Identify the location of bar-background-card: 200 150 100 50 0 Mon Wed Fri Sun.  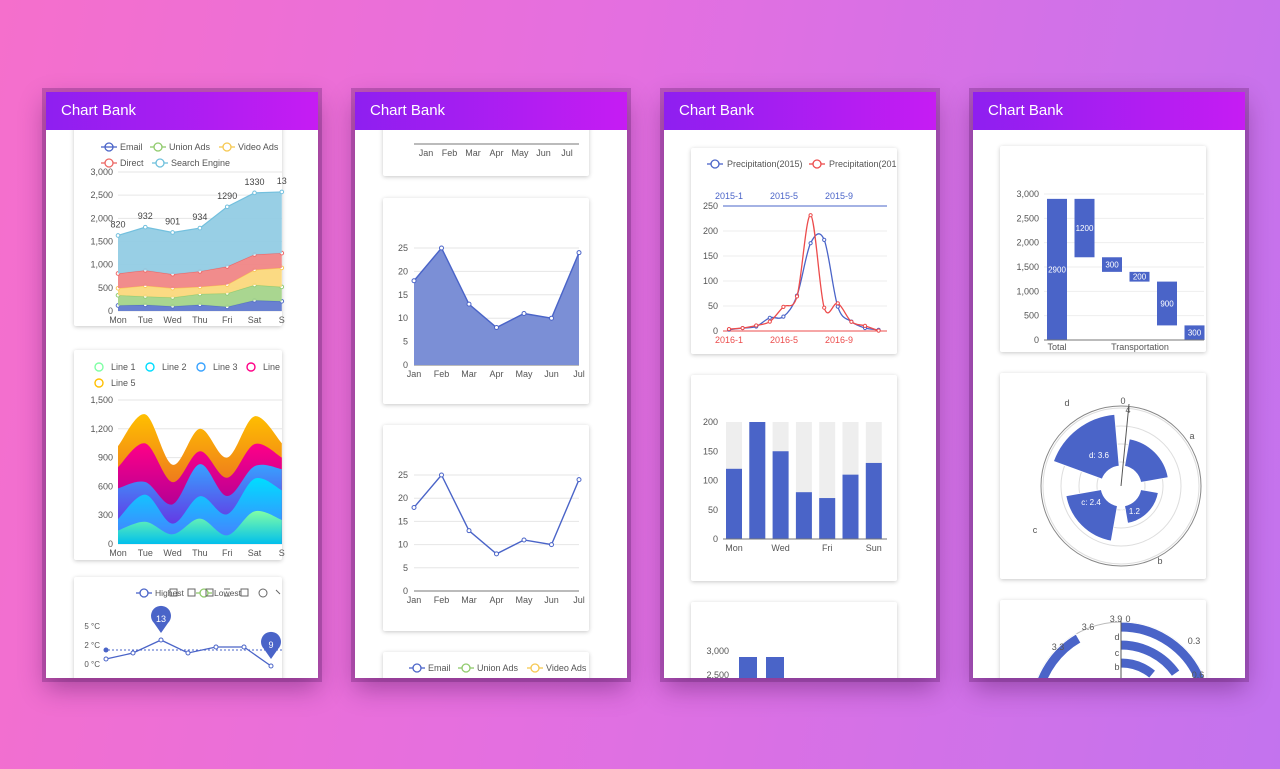
(794, 478).